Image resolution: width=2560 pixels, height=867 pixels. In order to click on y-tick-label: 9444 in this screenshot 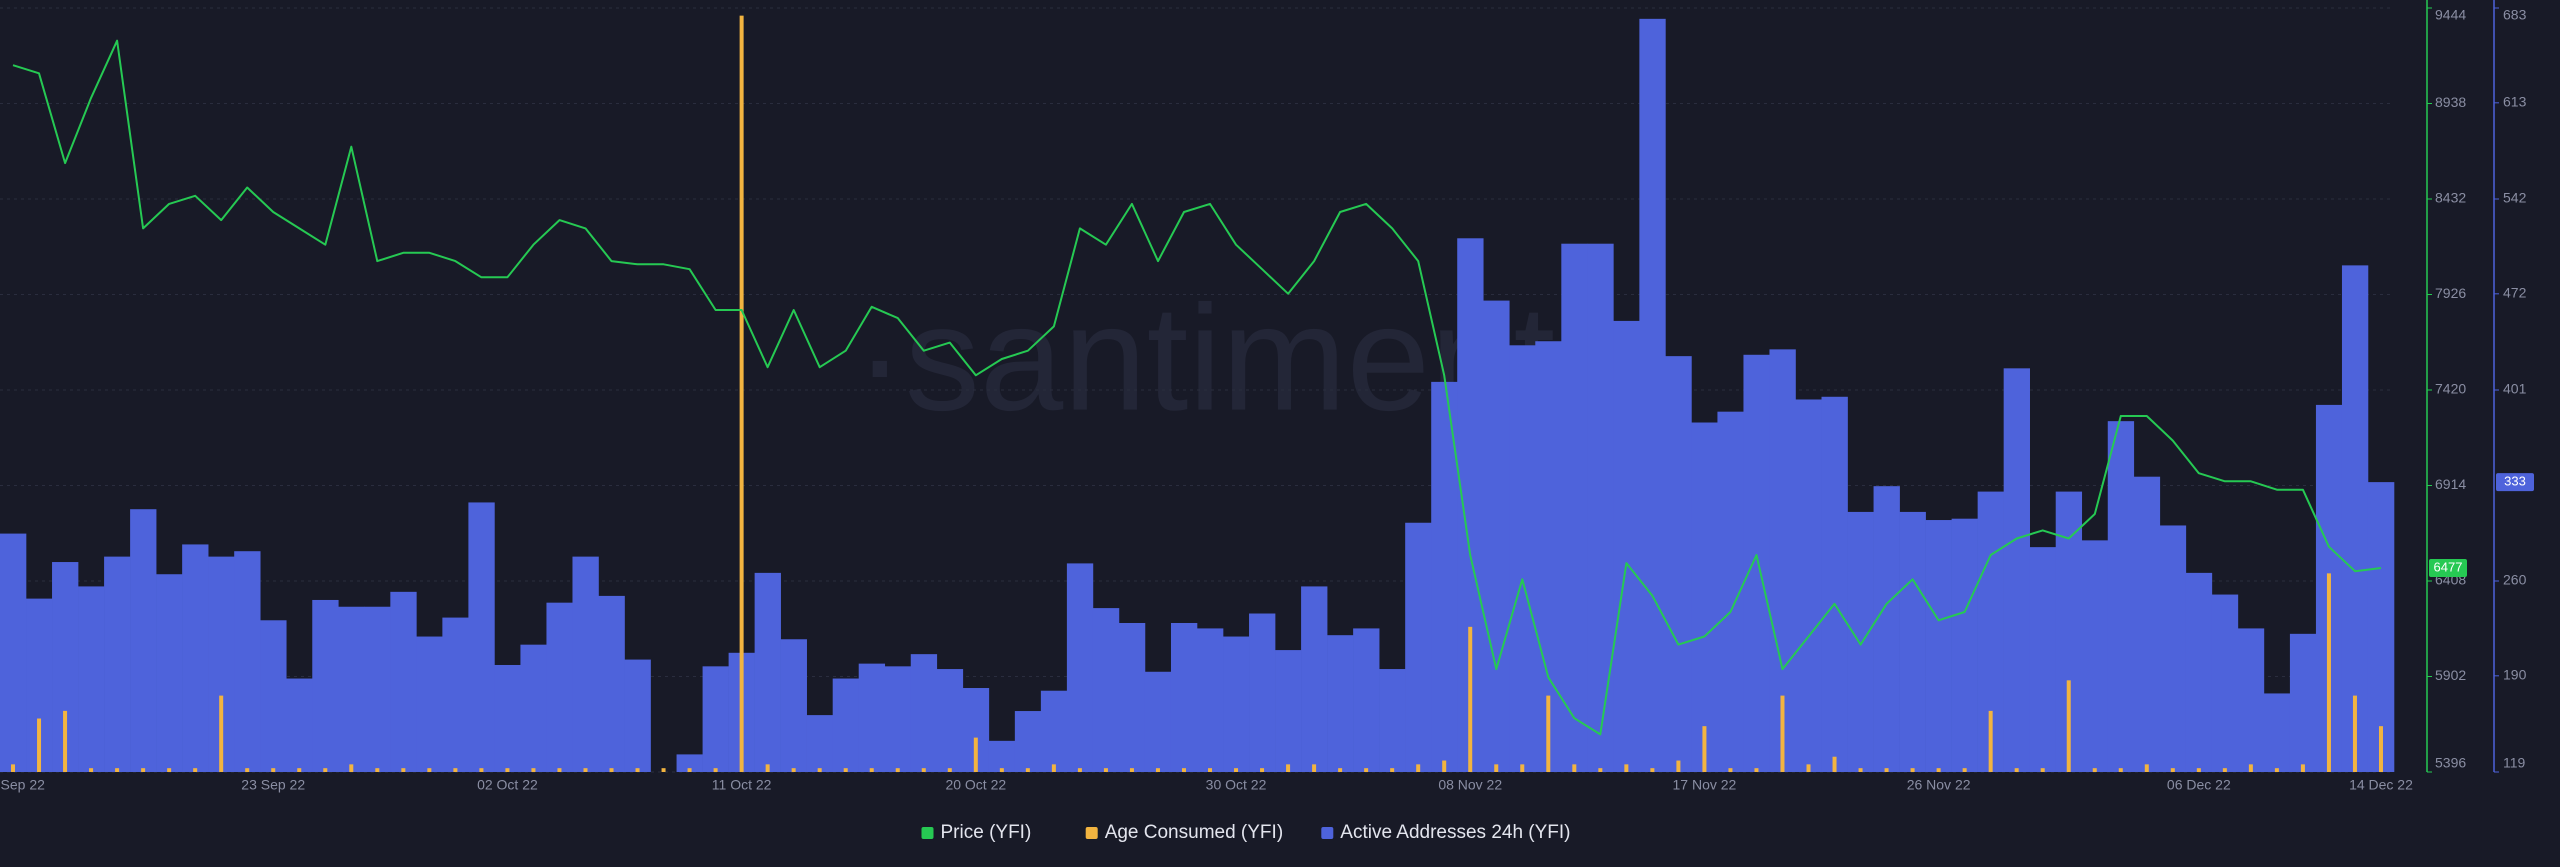, I will do `click(2450, 15)`.